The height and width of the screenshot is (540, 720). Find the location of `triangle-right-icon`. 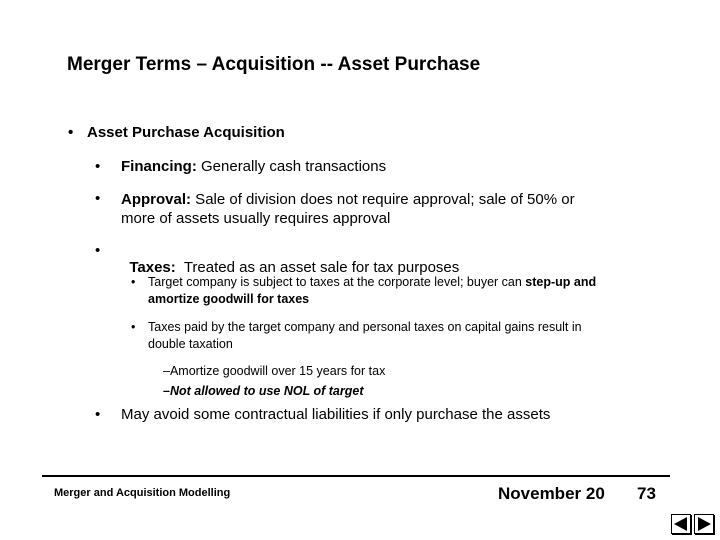

triangle-right-icon is located at coordinates (704, 524).